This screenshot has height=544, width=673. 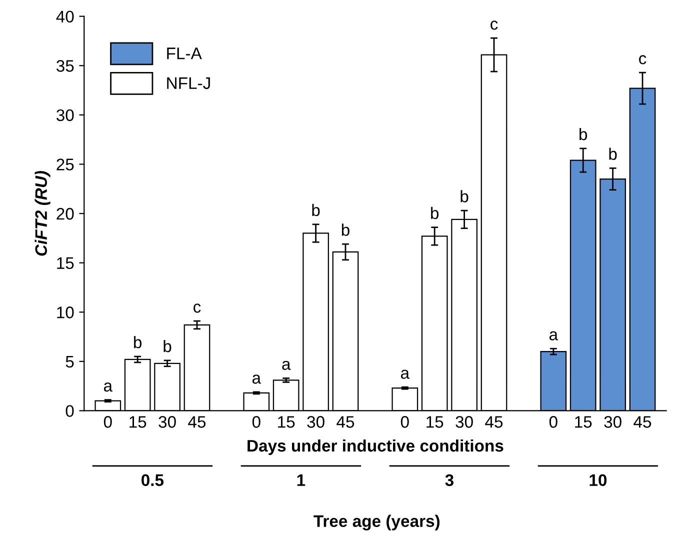 What do you see at coordinates (65, 115) in the screenshot?
I see `y-tick-label: 30` at bounding box center [65, 115].